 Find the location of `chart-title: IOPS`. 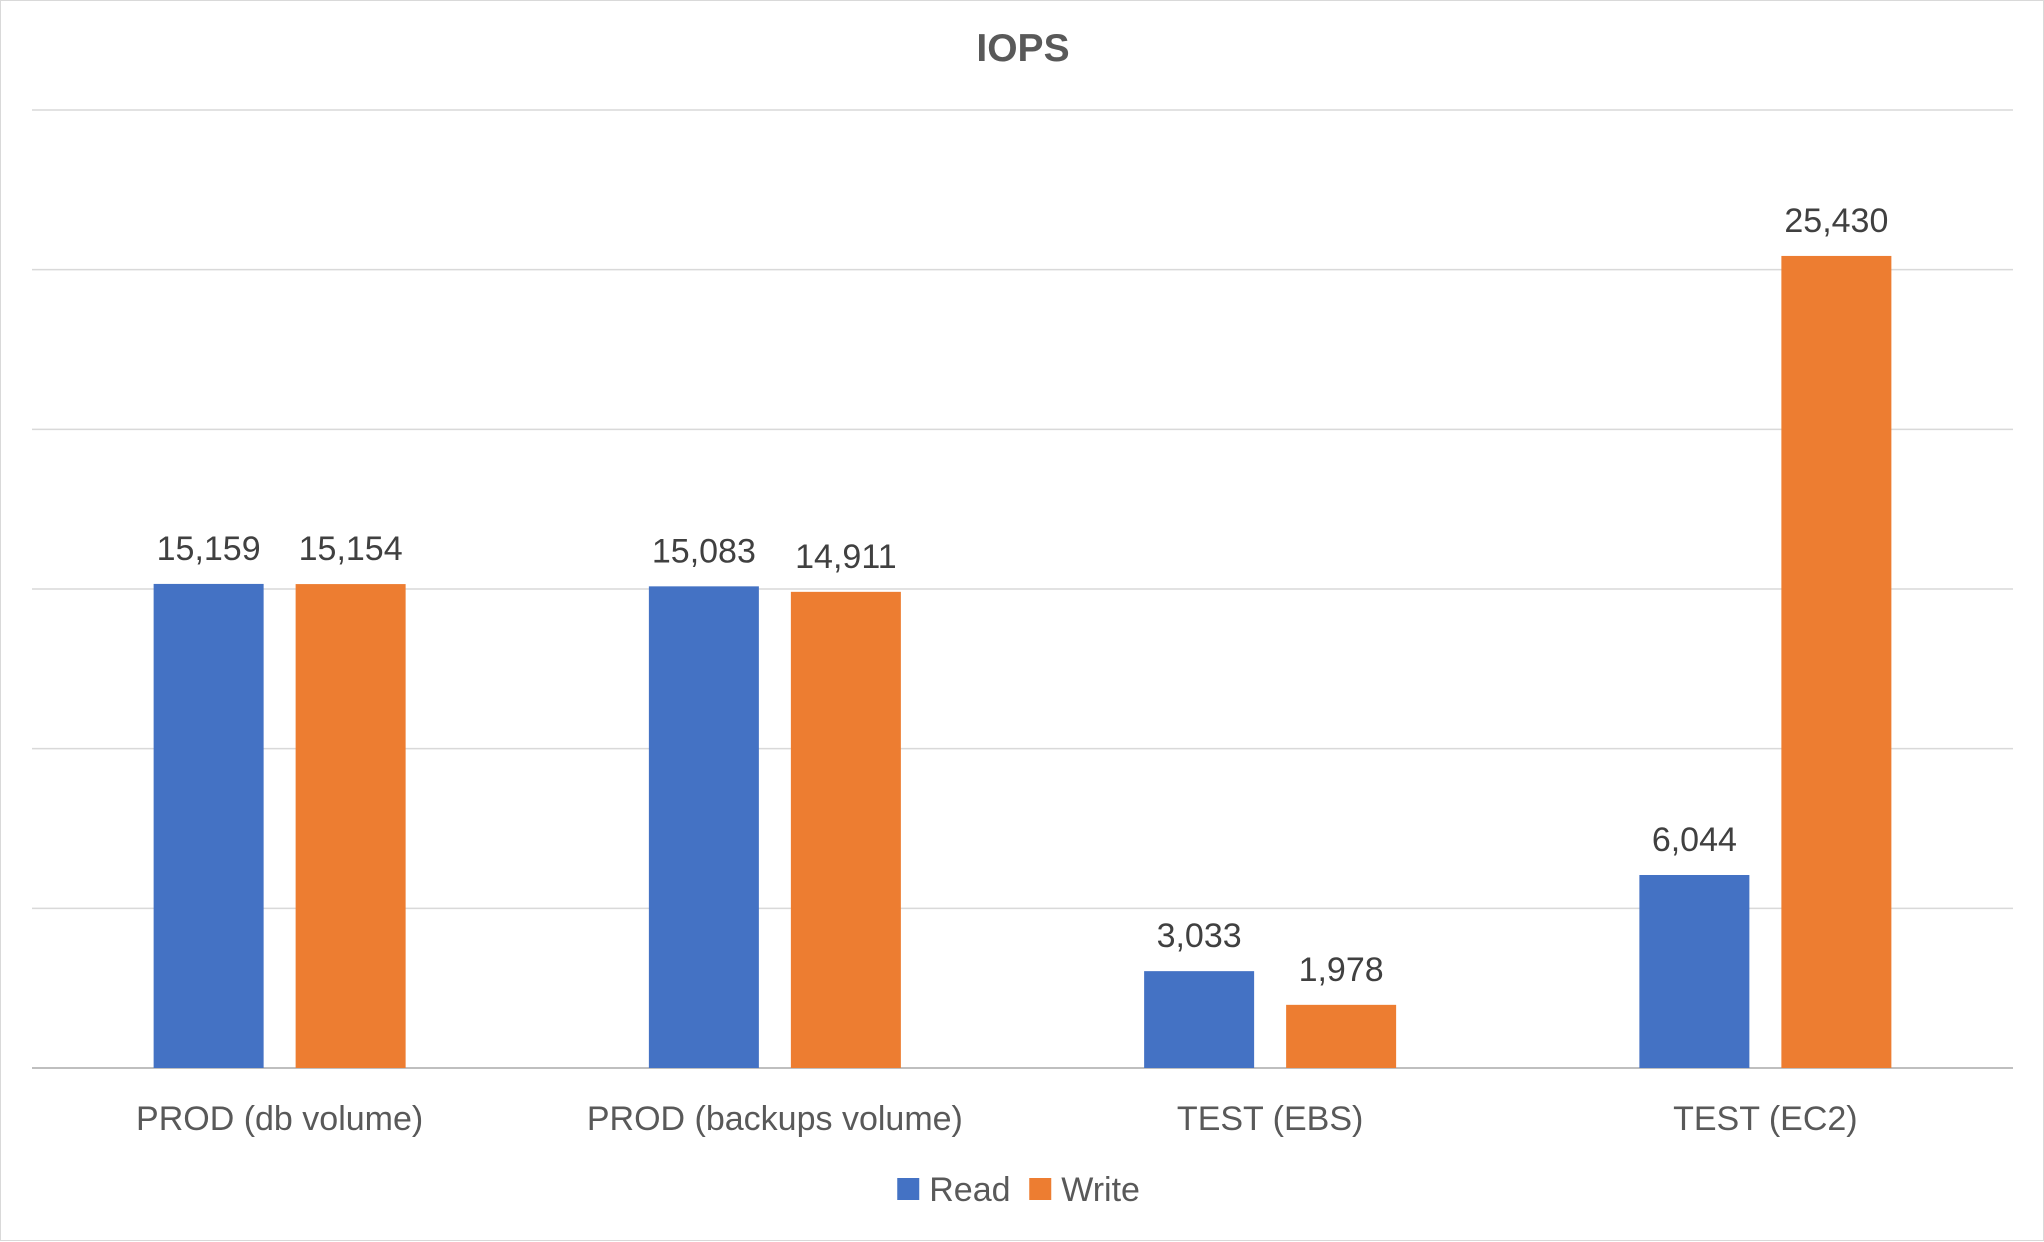

chart-title: IOPS is located at coordinates (1022, 48).